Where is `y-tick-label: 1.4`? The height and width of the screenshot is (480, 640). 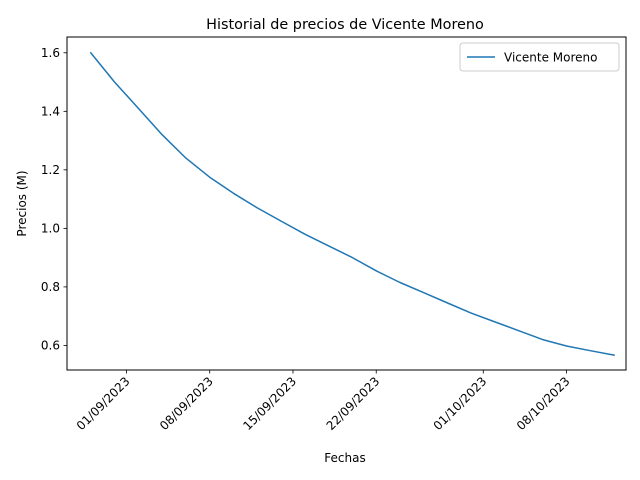 y-tick-label: 1.4 is located at coordinates (50, 111).